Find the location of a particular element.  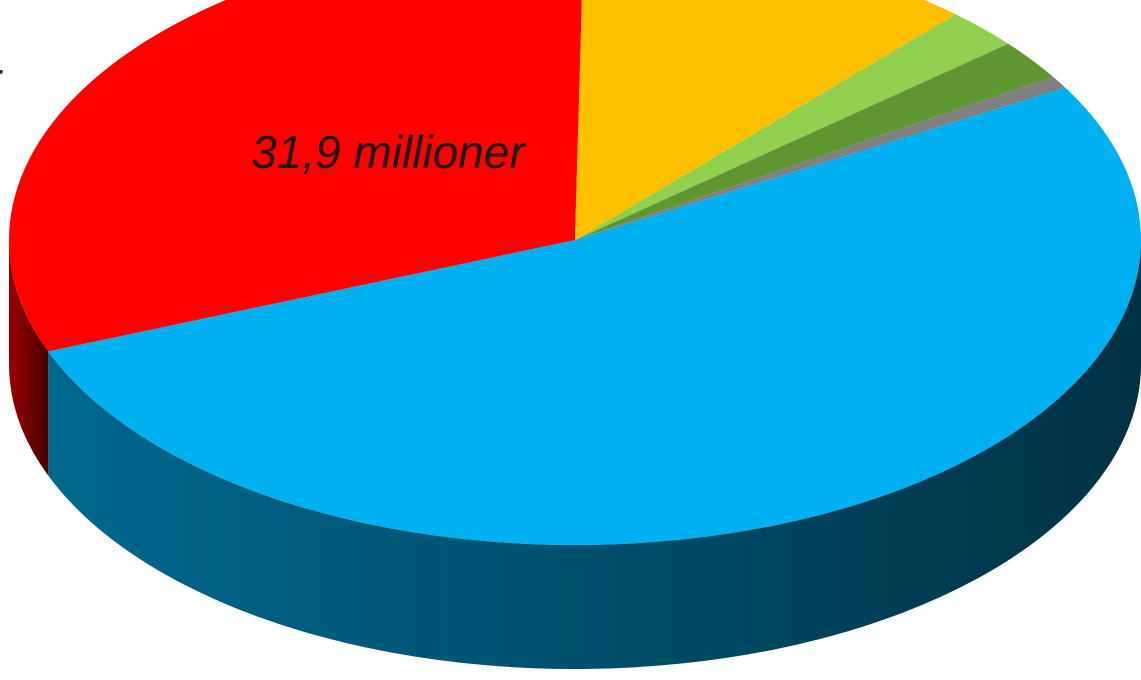

pie-labels: 31,9 millioner r is located at coordinates (263, 115).